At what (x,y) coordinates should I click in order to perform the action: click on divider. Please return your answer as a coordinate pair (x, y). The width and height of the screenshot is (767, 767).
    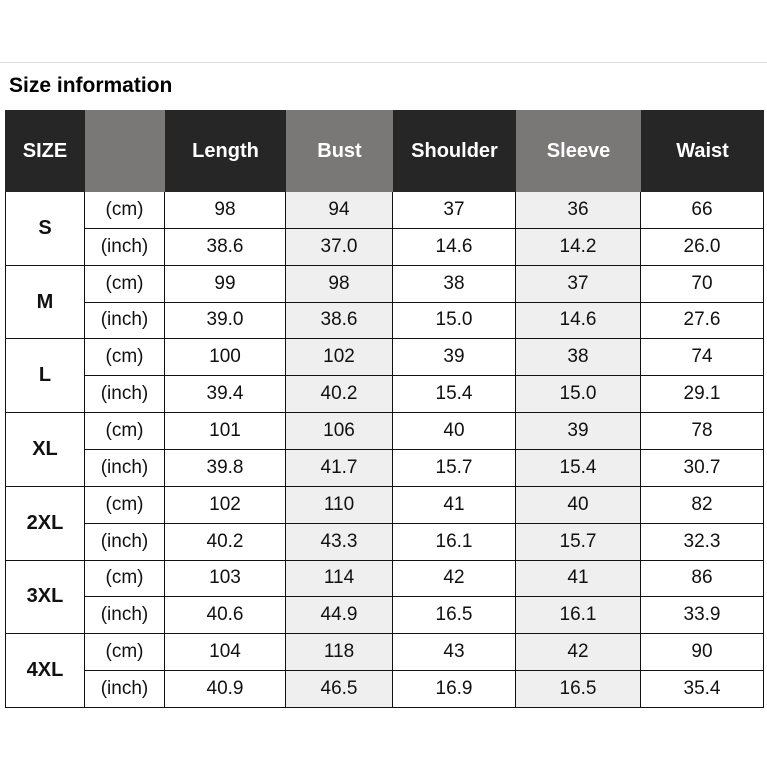
    Looking at the image, I should click on (383, 62).